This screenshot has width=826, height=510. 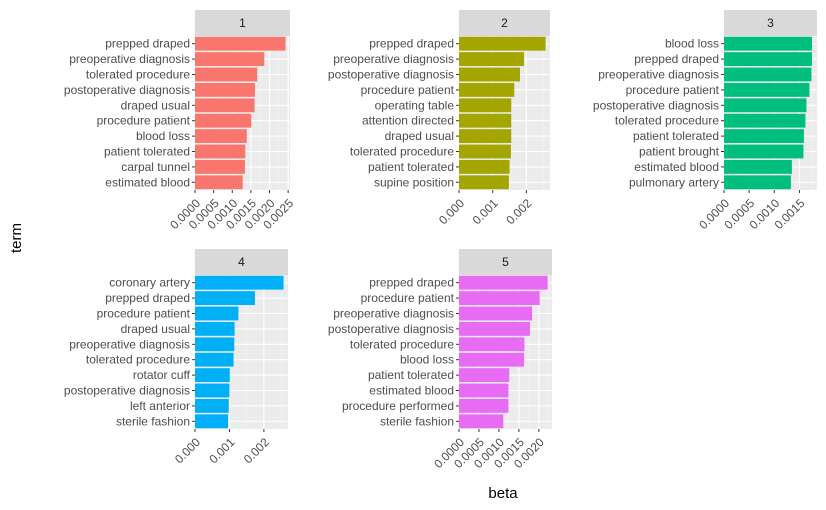 I want to click on term-label: operating table, so click(x=415, y=105).